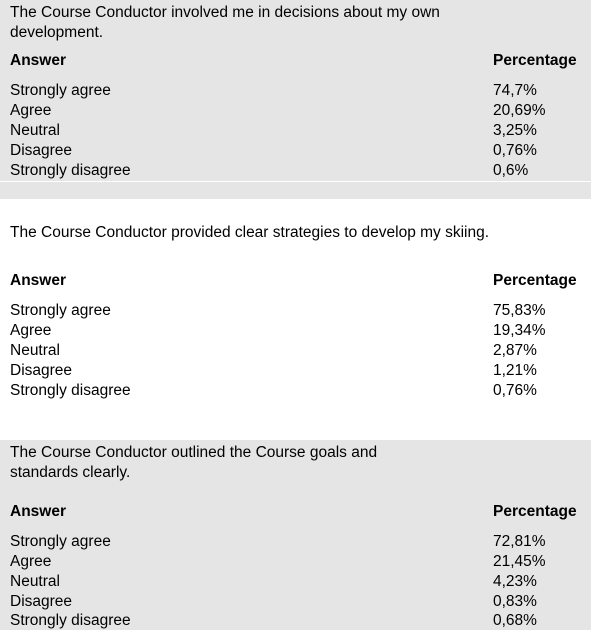 The image size is (592, 631). Describe the element at coordinates (515, 601) in the screenshot. I see `percentage-value: 0,83%` at that location.